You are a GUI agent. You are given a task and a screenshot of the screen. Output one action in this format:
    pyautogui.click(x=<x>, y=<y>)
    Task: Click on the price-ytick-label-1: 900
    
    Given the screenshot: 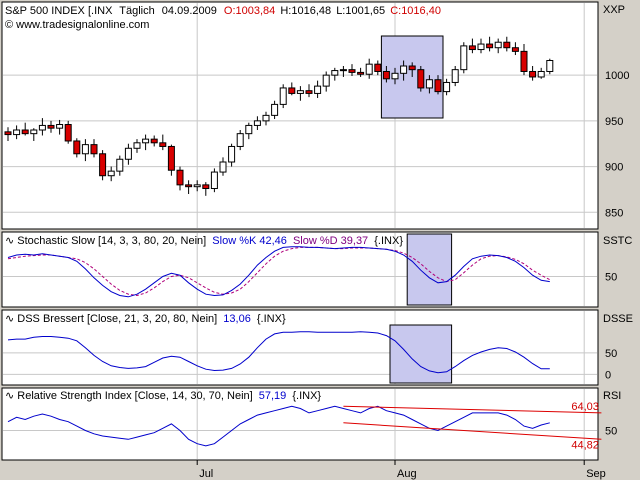 What is the action you would take?
    pyautogui.click(x=614, y=168)
    